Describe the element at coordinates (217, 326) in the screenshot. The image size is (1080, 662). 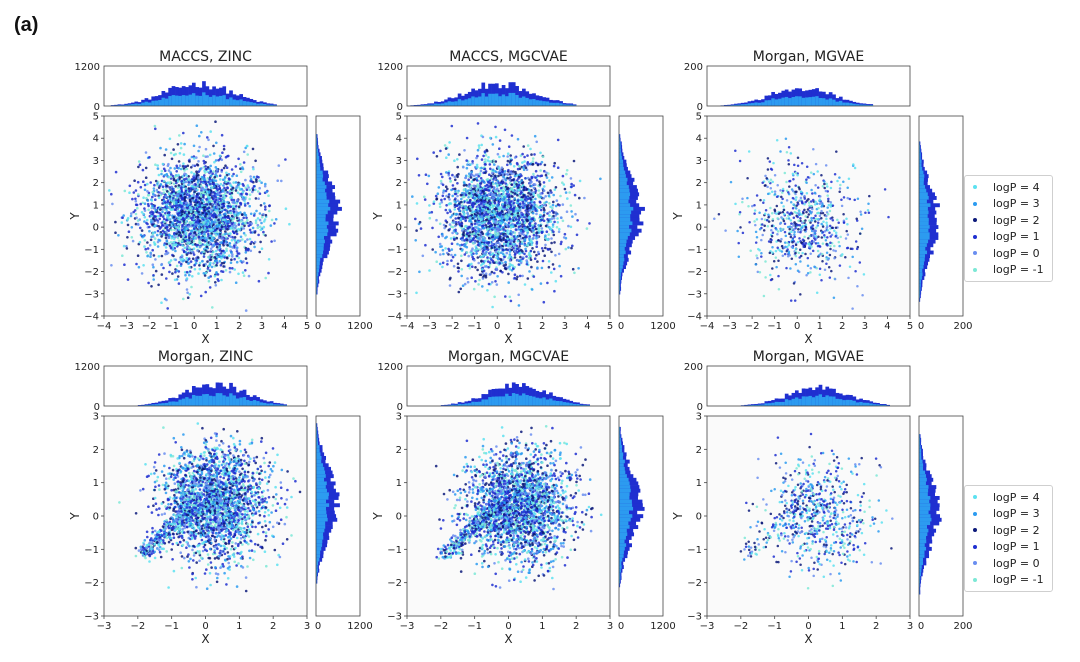
I see `x-tick-label: 1` at that location.